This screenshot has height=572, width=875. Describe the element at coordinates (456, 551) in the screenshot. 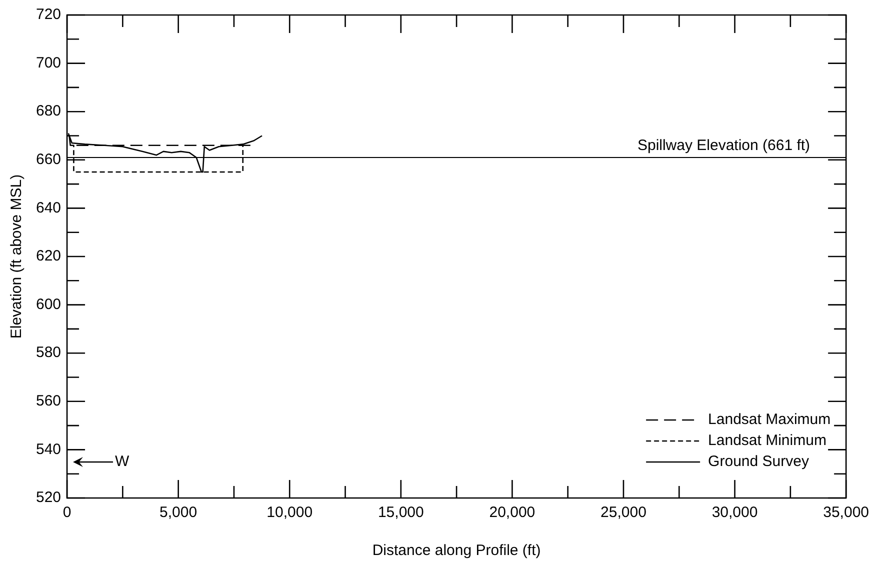

I see `x-axis-title: Distance along Profile (ft)` at that location.